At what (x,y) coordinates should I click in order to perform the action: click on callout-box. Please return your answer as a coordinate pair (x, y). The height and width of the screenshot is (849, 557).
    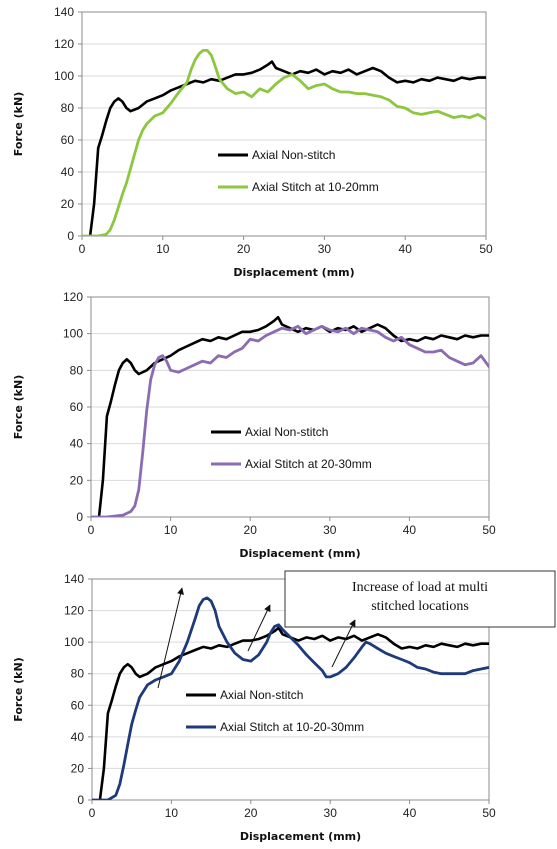
    Looking at the image, I should click on (420, 599).